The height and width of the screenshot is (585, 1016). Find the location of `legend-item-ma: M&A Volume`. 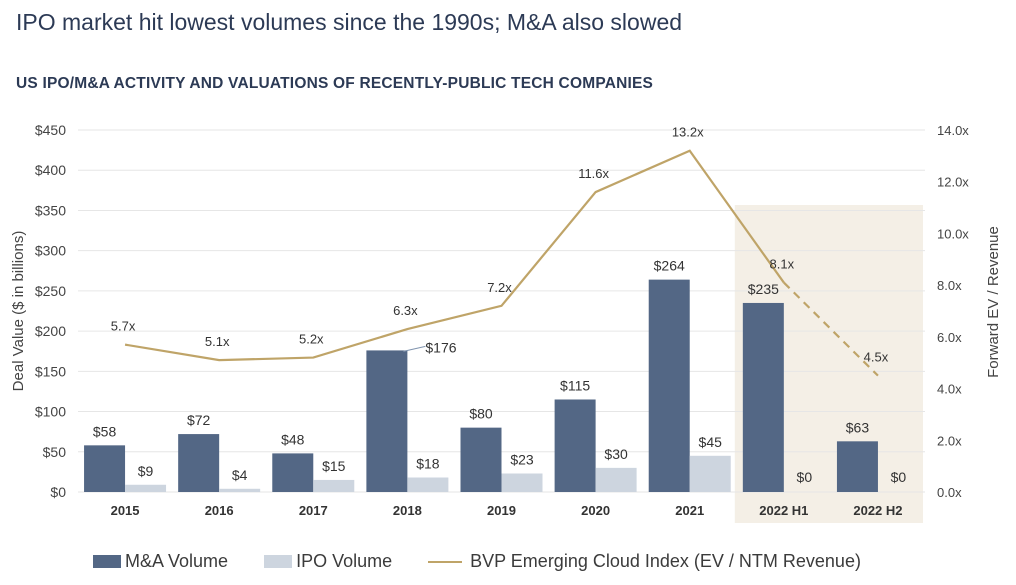

legend-item-ma: M&A Volume is located at coordinates (160, 561).